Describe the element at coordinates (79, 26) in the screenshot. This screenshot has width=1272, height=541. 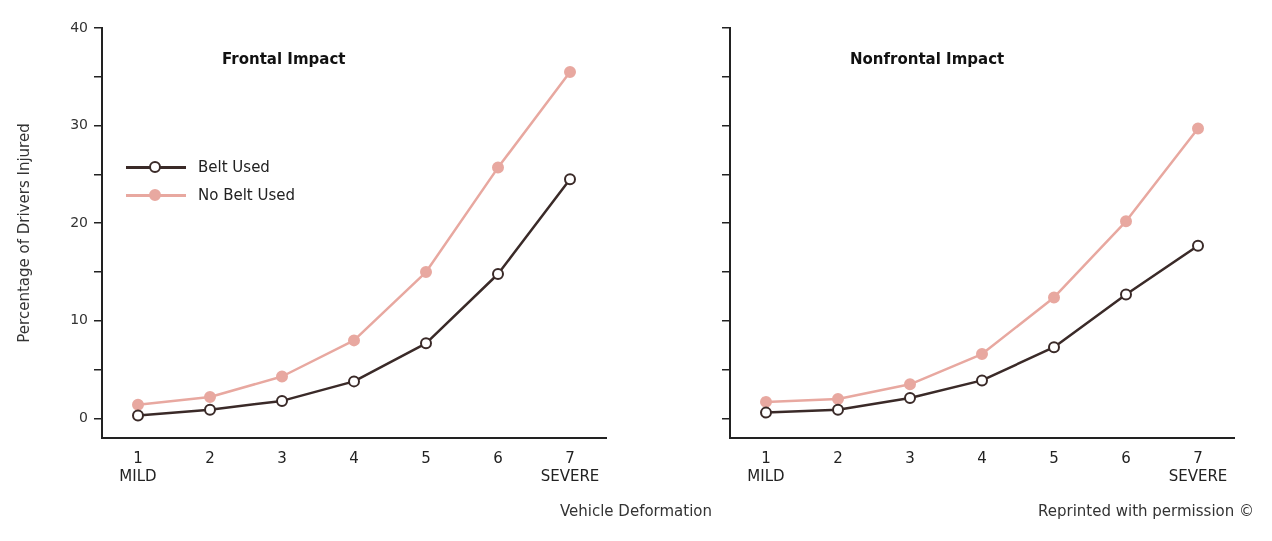
I see `y-tick-label: 40` at that location.